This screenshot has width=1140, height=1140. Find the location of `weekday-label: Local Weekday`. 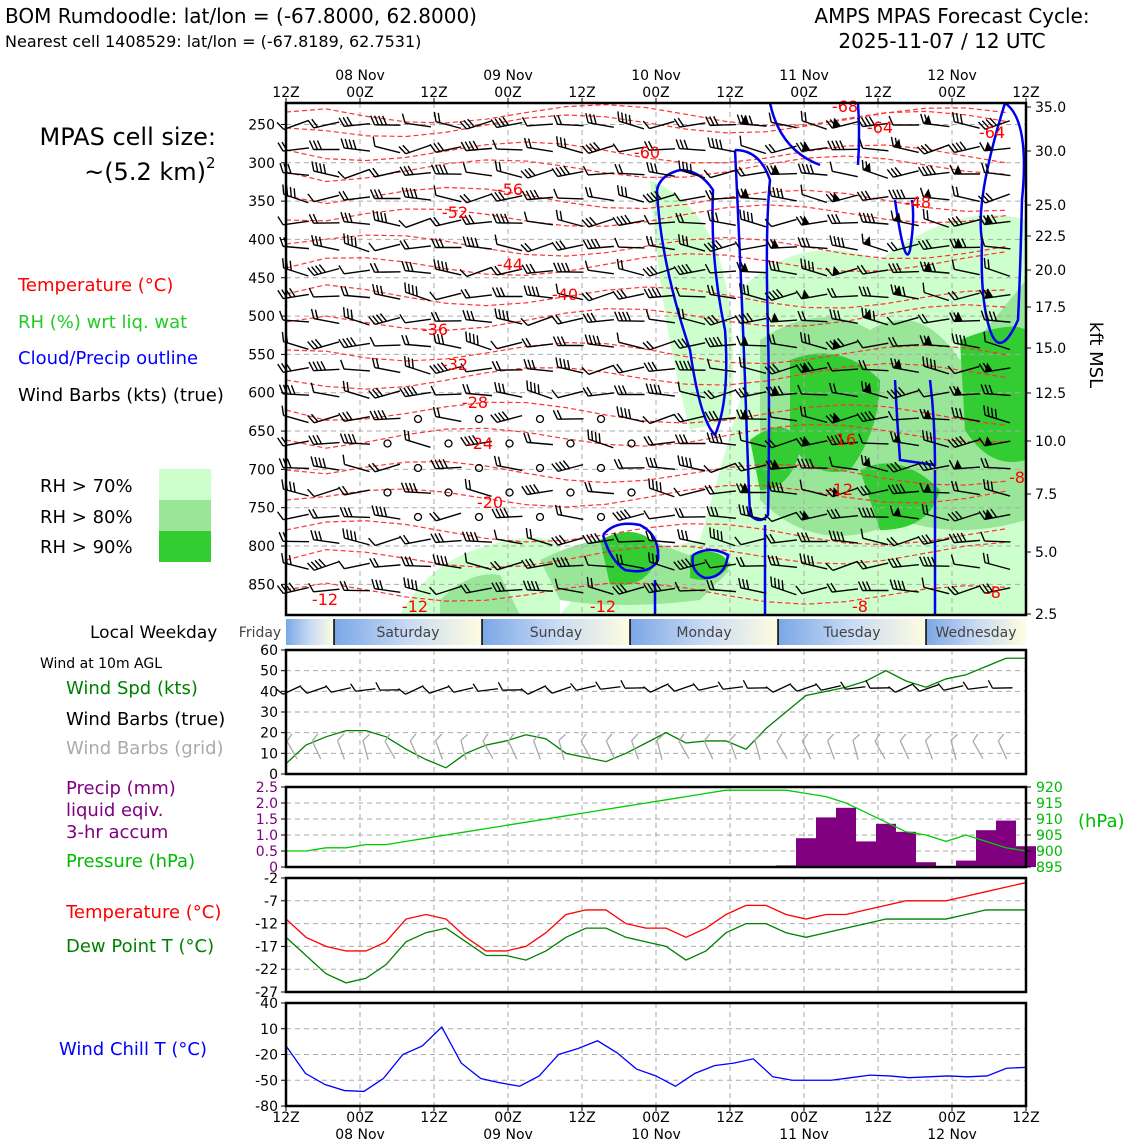

weekday-label: Local Weekday is located at coordinates (153, 633).